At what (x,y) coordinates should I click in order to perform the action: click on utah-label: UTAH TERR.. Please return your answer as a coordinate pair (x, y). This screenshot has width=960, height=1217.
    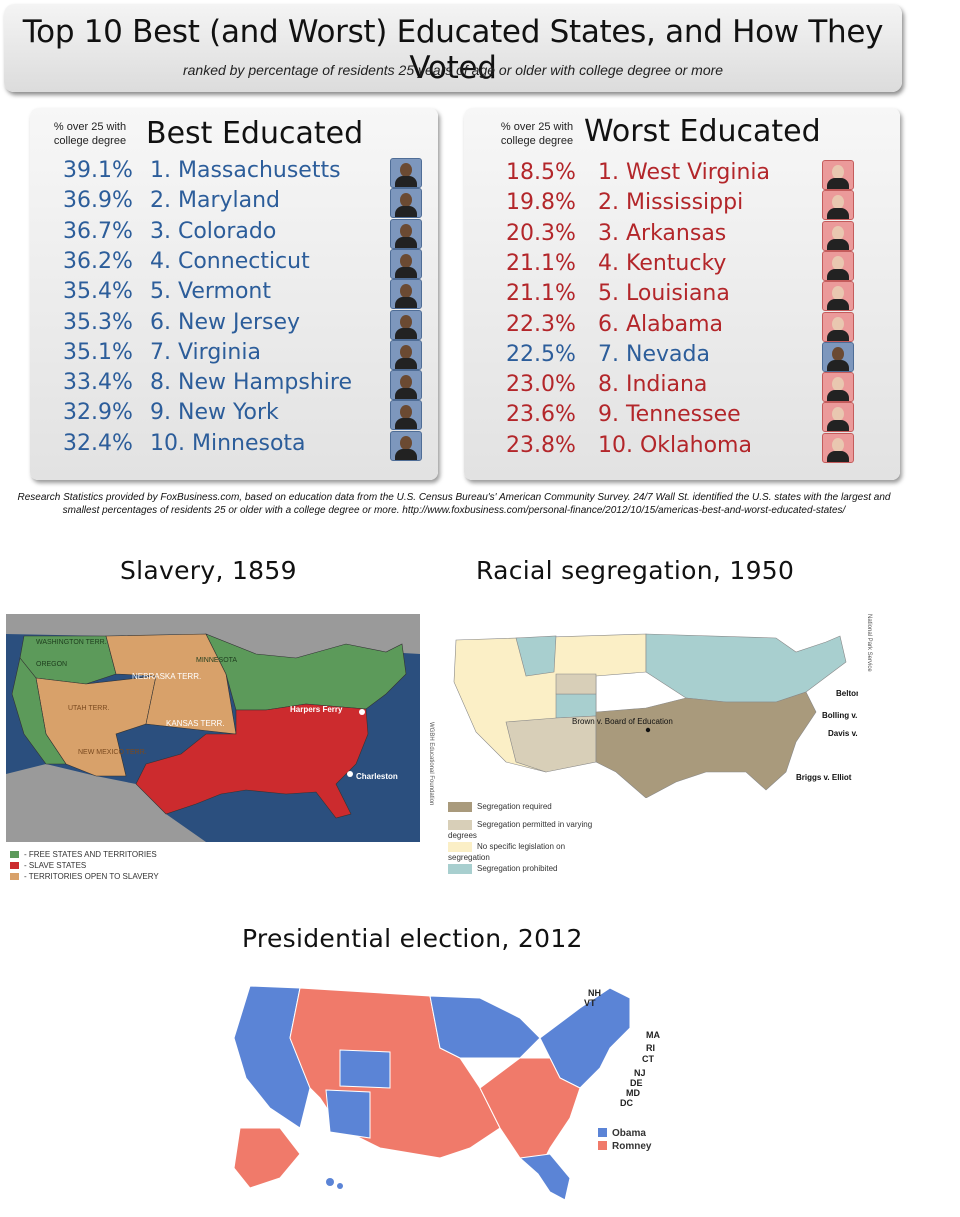
    Looking at the image, I should click on (88, 708).